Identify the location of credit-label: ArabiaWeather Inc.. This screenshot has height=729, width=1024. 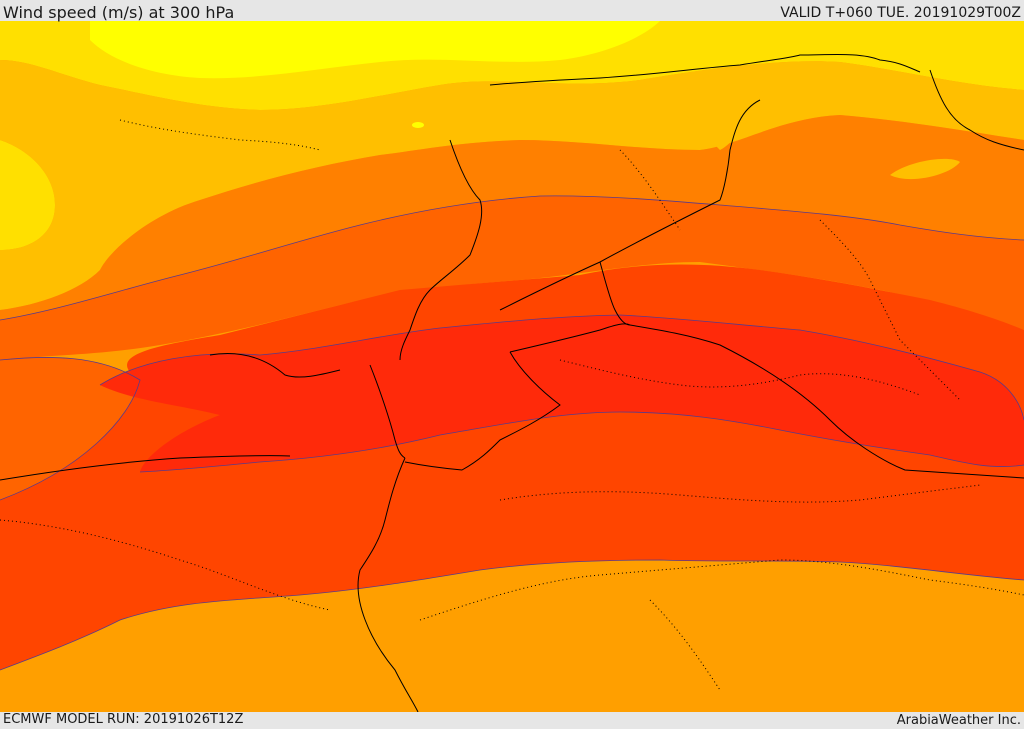
(958, 720).